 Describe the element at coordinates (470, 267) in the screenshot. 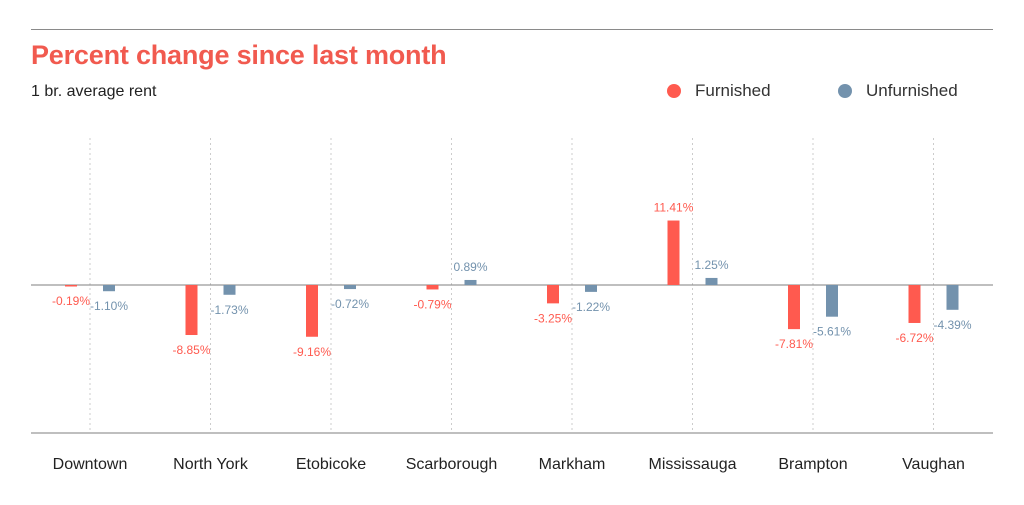

I see `data-label-unfurnished-scarborough: 0.89%` at that location.